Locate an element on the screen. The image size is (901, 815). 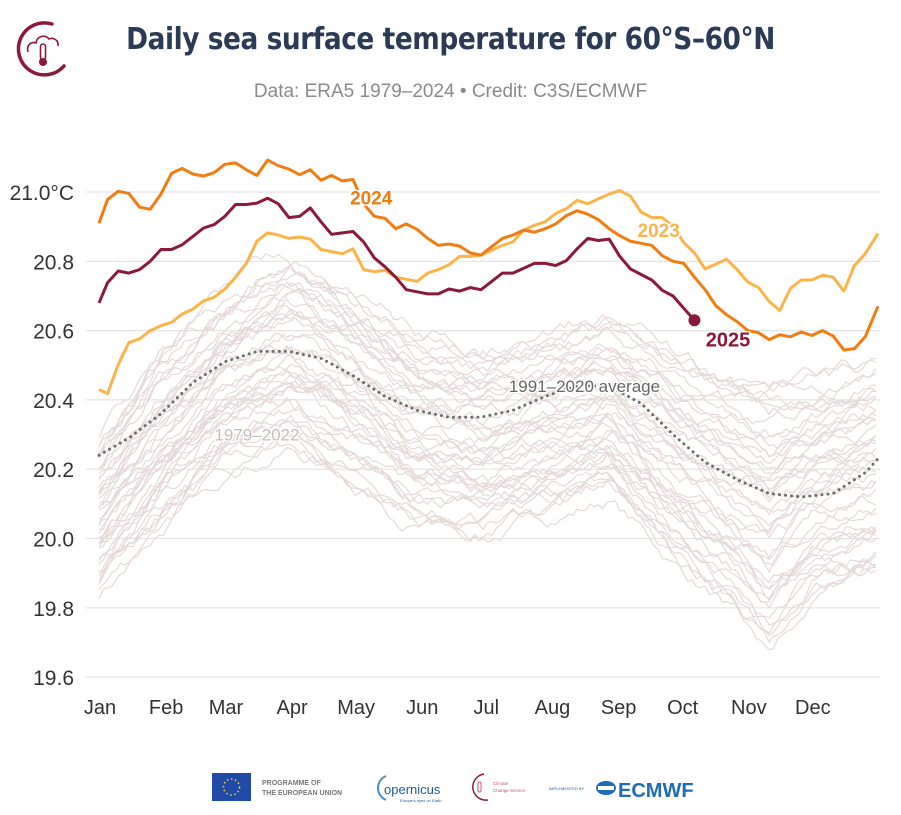
c3s-logo is located at coordinates (42, 48).